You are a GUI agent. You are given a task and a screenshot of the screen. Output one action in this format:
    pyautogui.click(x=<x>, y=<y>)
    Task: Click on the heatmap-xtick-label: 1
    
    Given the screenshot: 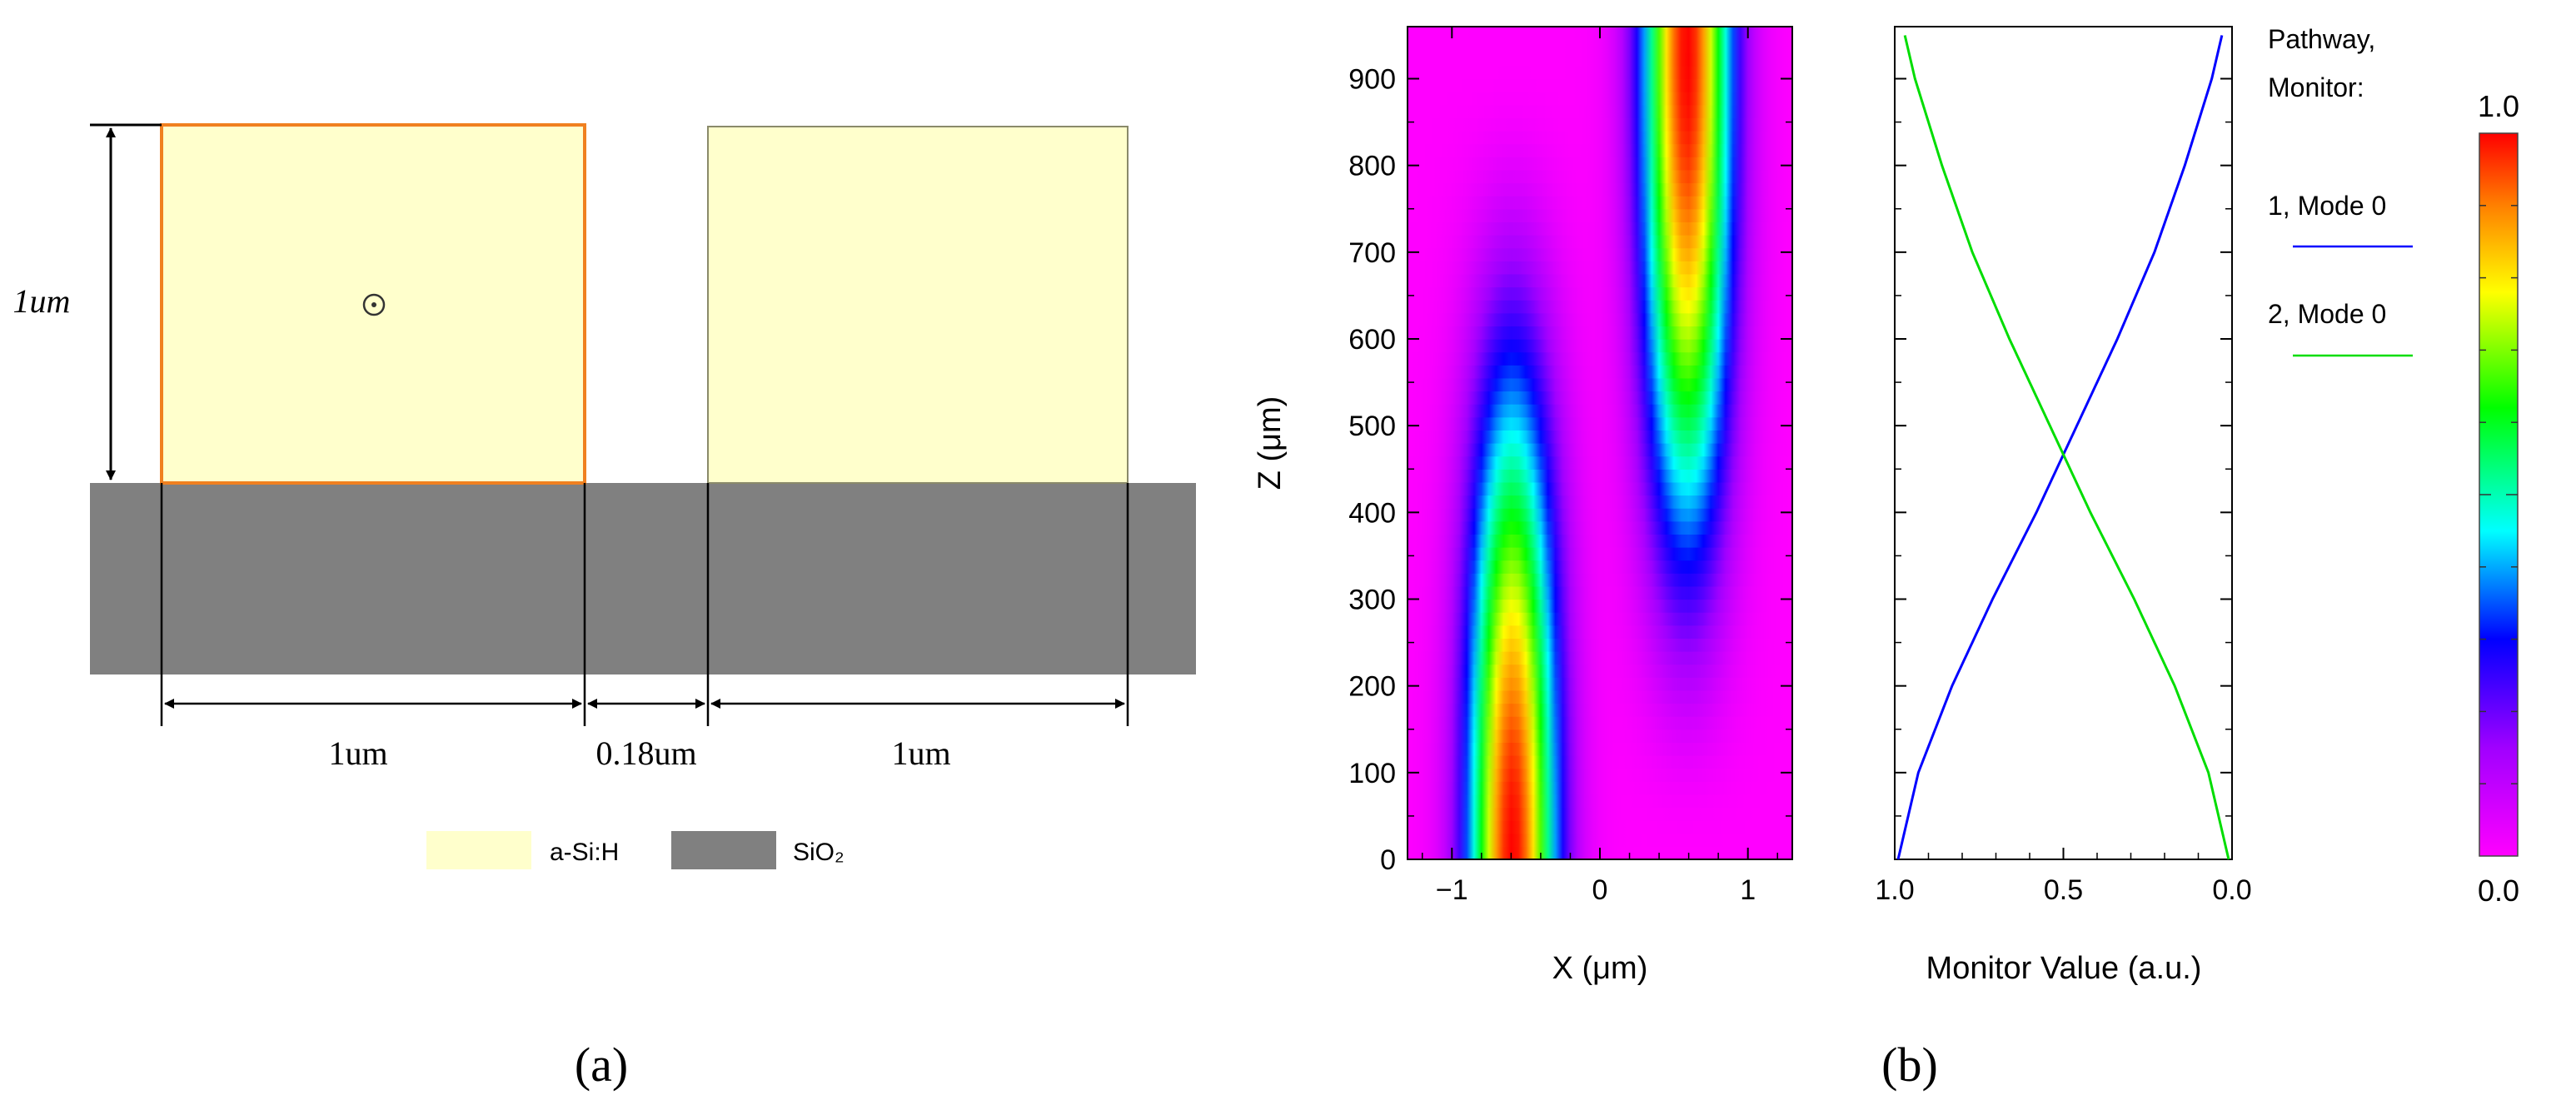 What is the action you would take?
    pyautogui.click(x=1748, y=890)
    